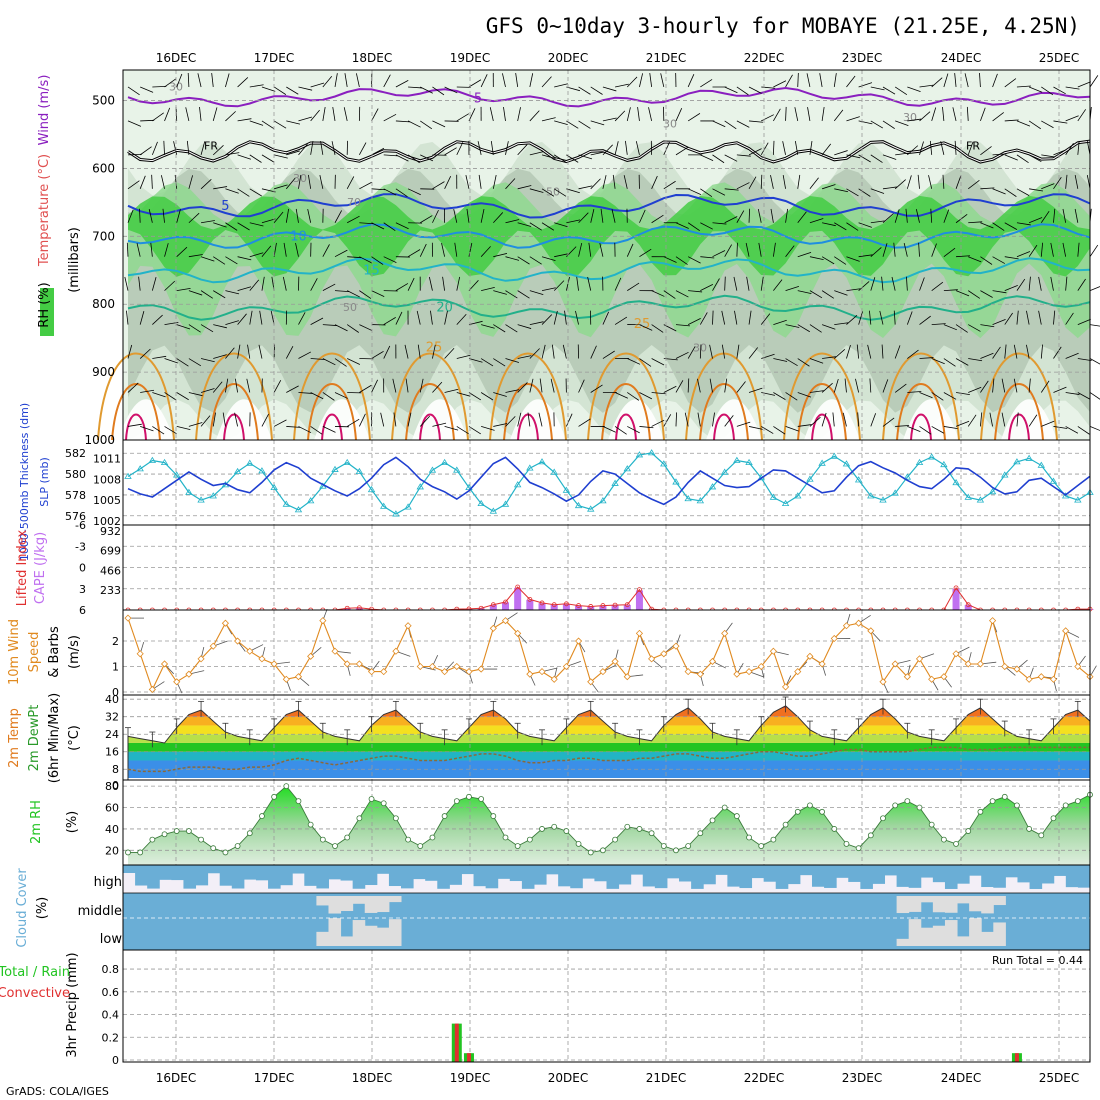 Image resolution: width=1100 pixels, height=1100 pixels. Describe the element at coordinates (99, 440) in the screenshot. I see `profile-tick-1000: 1000` at that location.